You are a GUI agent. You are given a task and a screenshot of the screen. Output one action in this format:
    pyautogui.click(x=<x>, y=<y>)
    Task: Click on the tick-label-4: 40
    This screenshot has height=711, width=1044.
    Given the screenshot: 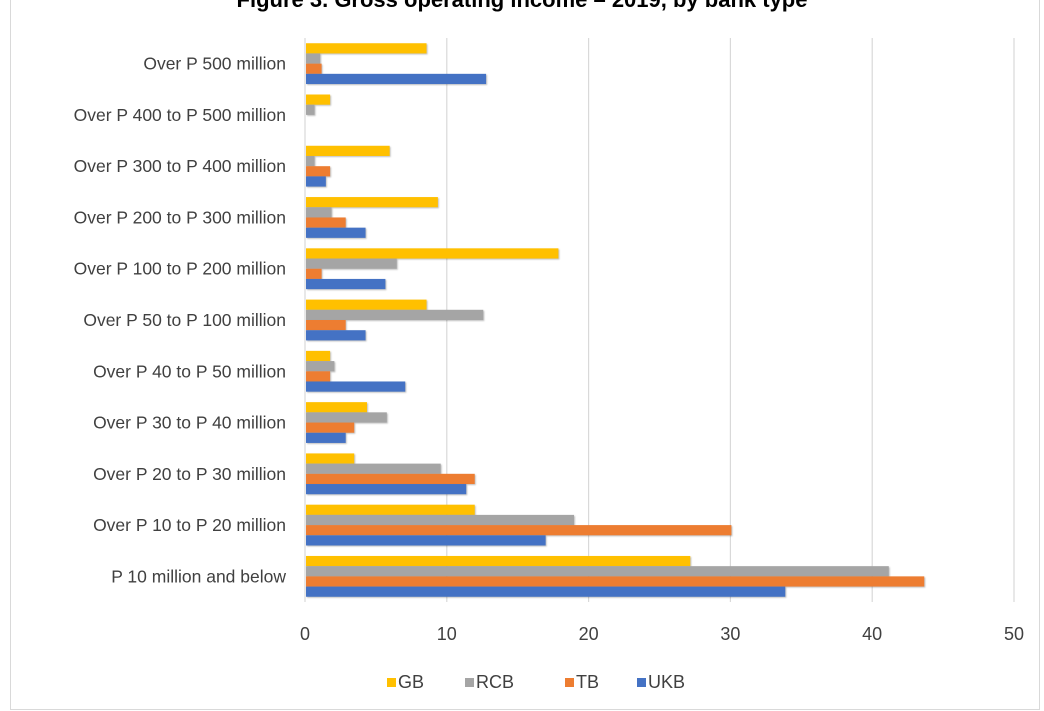 What is the action you would take?
    pyautogui.click(x=872, y=634)
    